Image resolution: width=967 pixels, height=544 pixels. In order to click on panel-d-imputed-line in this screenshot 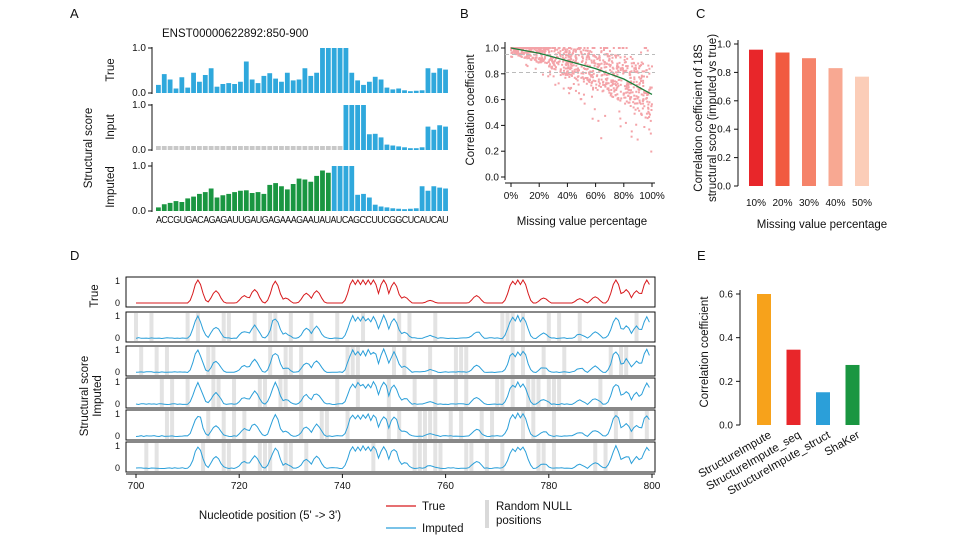, I will do `click(392, 424)`.